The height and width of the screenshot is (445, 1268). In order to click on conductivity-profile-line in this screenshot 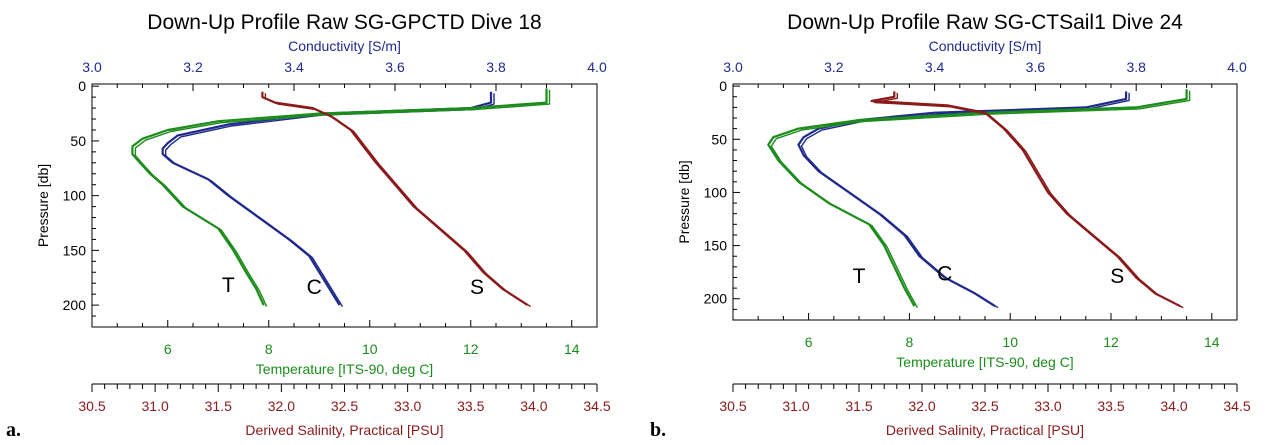, I will do `click(962, 199)`.